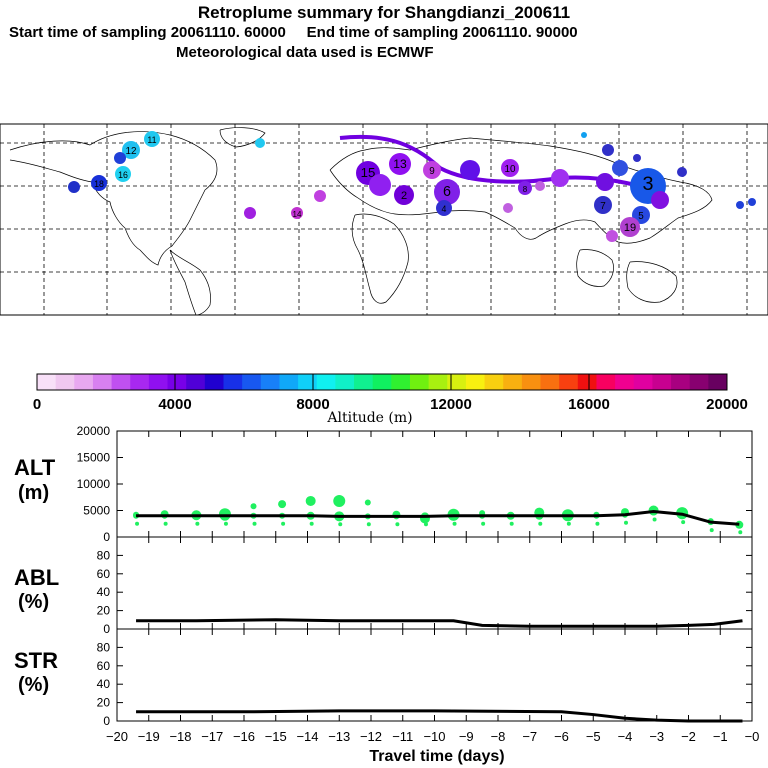 This screenshot has width=768, height=768. What do you see at coordinates (104, 647) in the screenshot?
I see `y-tick-label: 80` at bounding box center [104, 647].